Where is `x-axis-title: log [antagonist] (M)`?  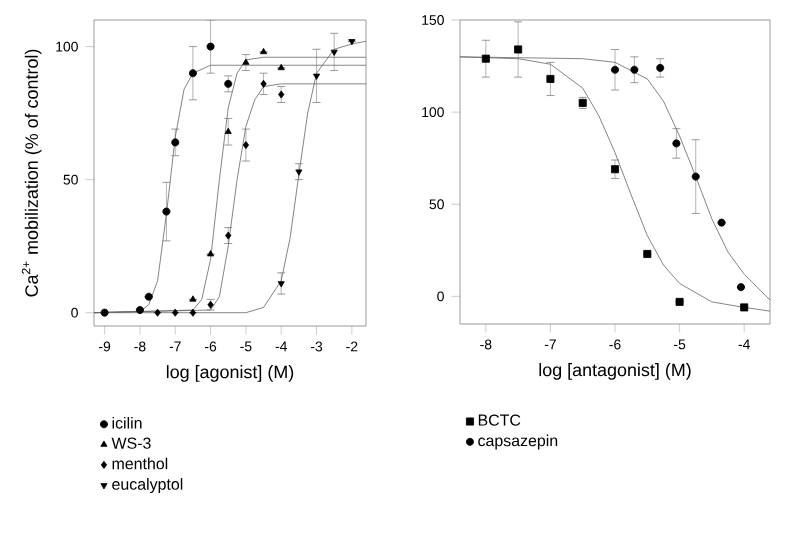
x-axis-title: log [antagonist] (M) is located at coordinates (615, 371).